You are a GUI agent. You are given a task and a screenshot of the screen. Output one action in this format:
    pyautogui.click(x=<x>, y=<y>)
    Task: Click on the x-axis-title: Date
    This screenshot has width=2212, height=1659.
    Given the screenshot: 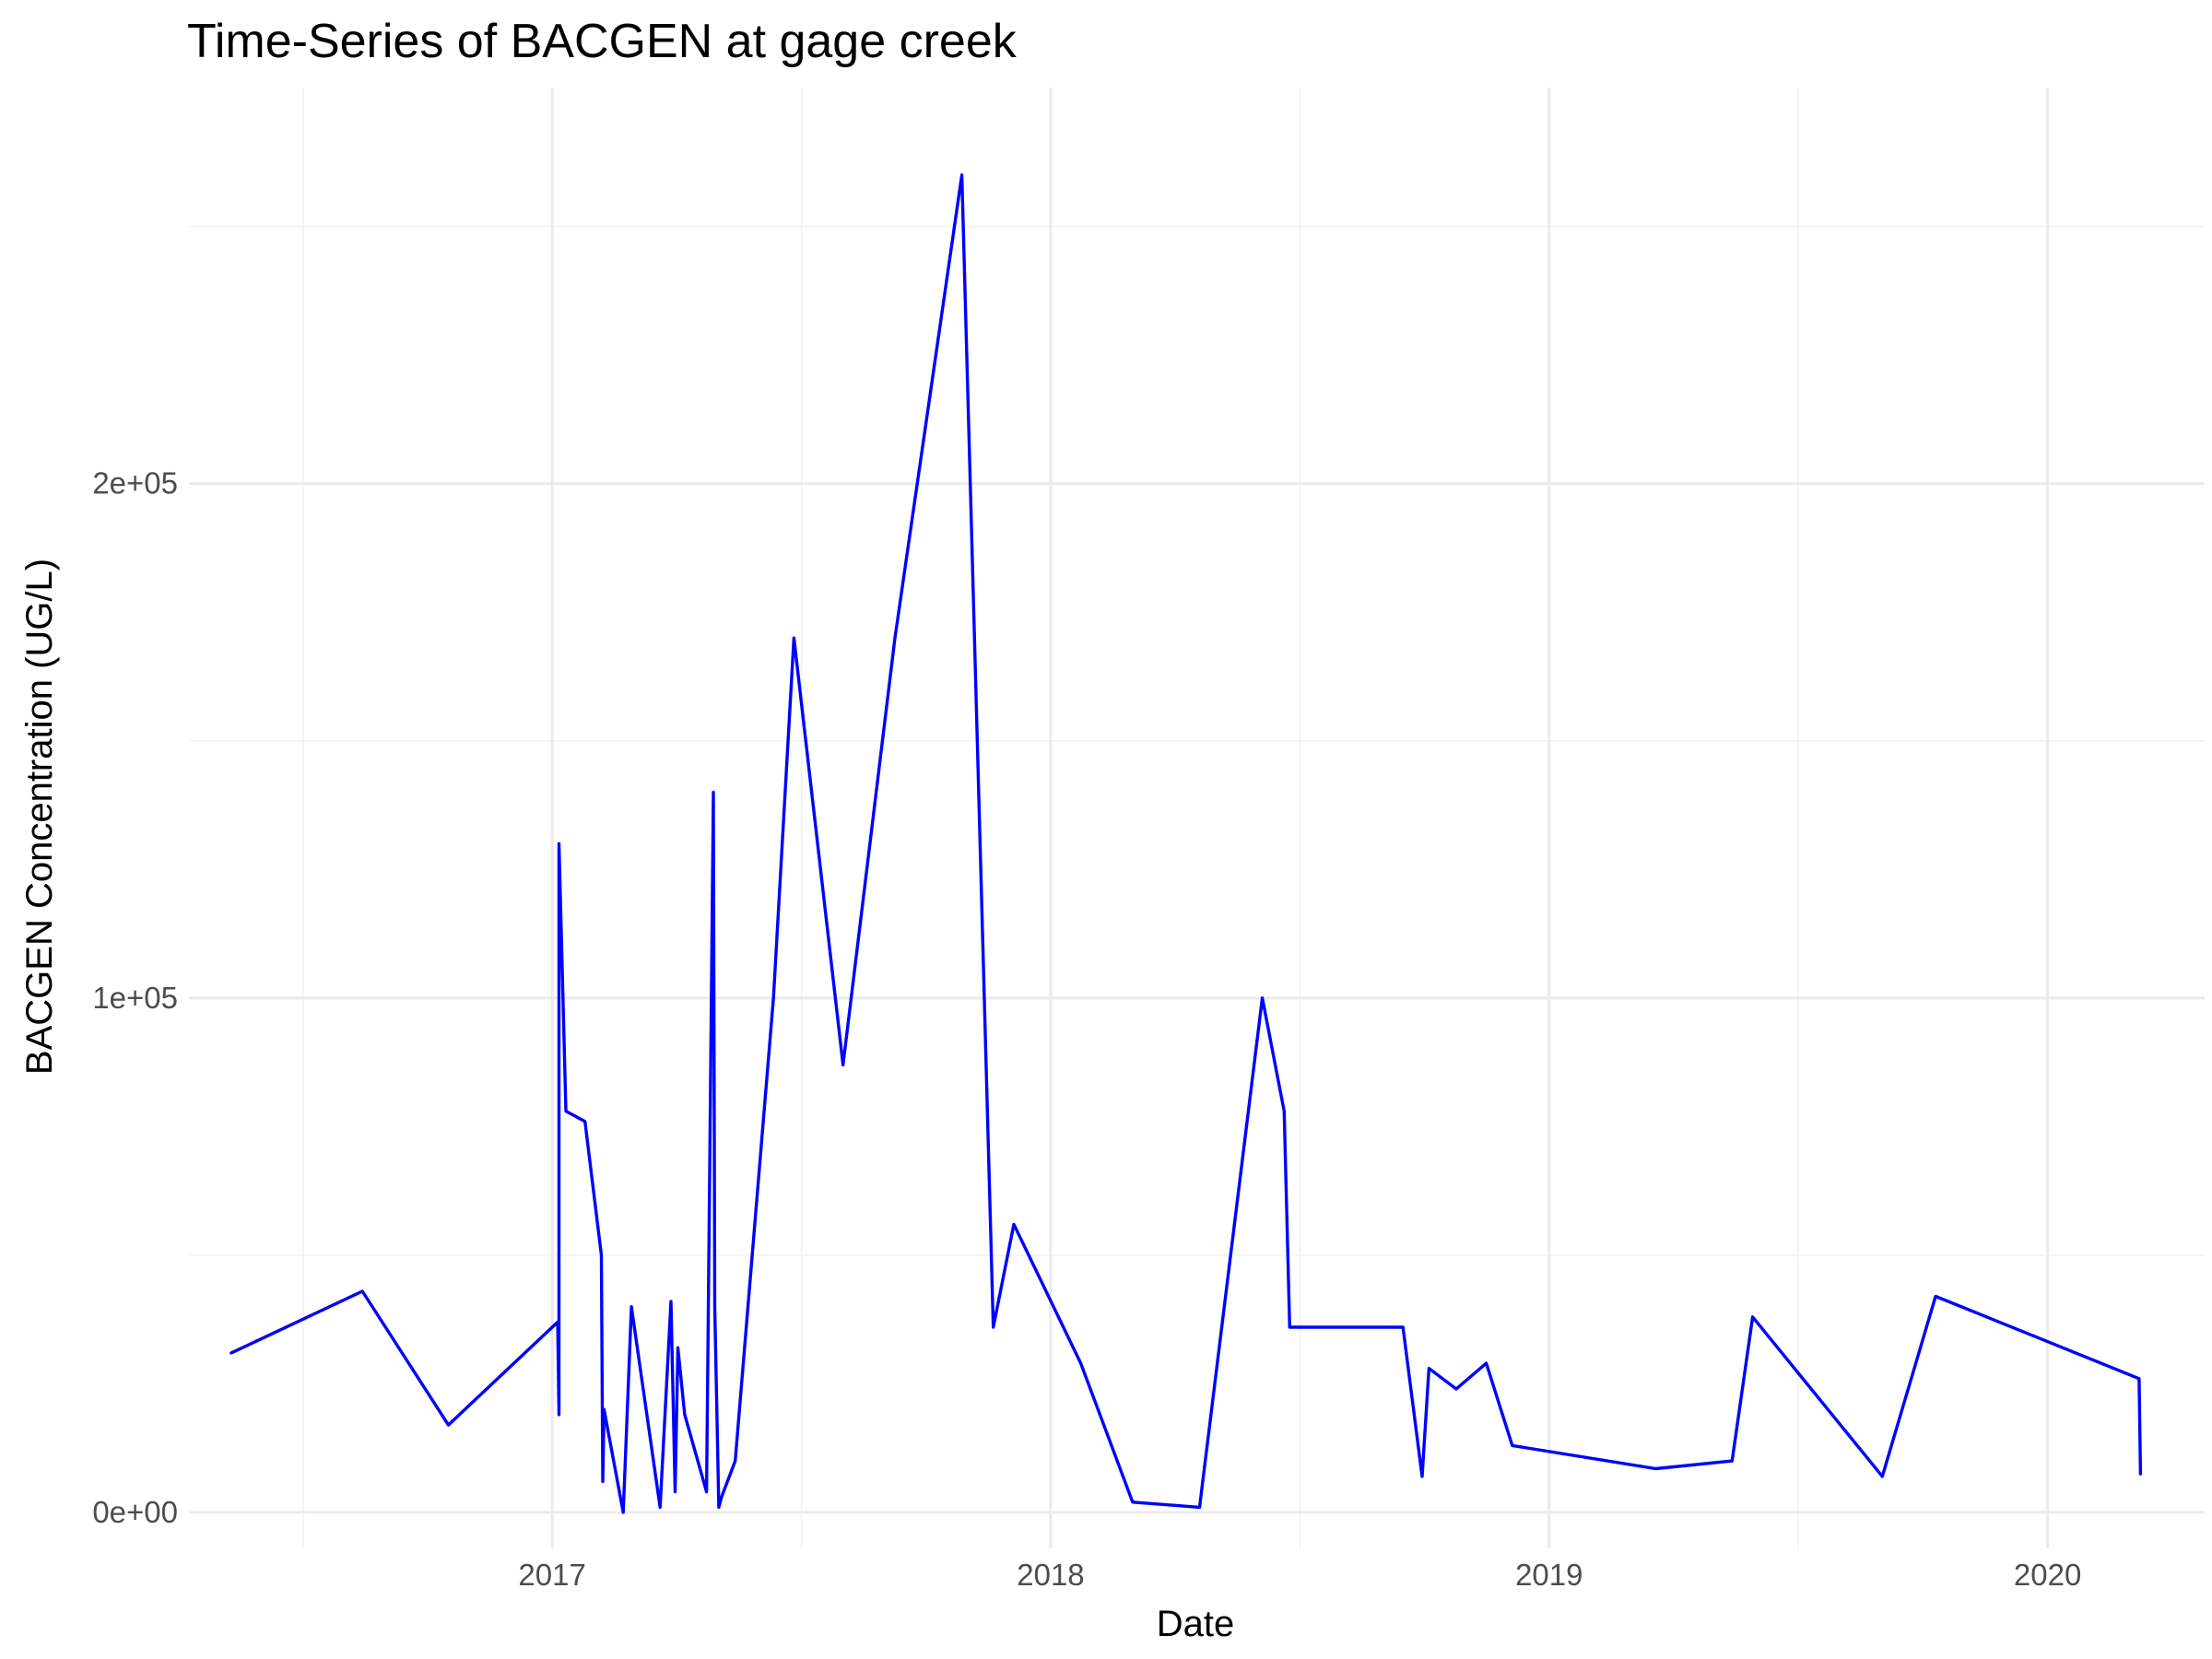 What is the action you would take?
    pyautogui.click(x=1196, y=1624)
    